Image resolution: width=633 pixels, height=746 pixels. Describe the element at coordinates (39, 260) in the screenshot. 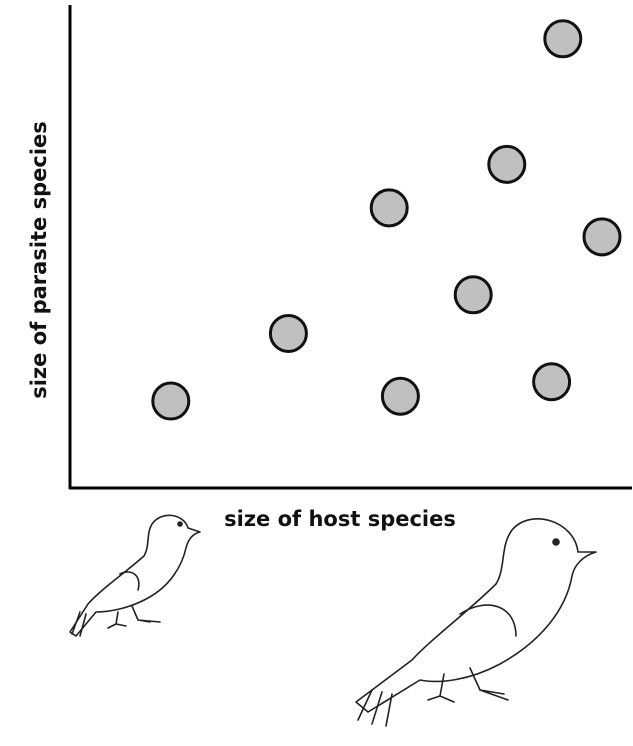

I see `y-axis-label: size of parasite species` at that location.